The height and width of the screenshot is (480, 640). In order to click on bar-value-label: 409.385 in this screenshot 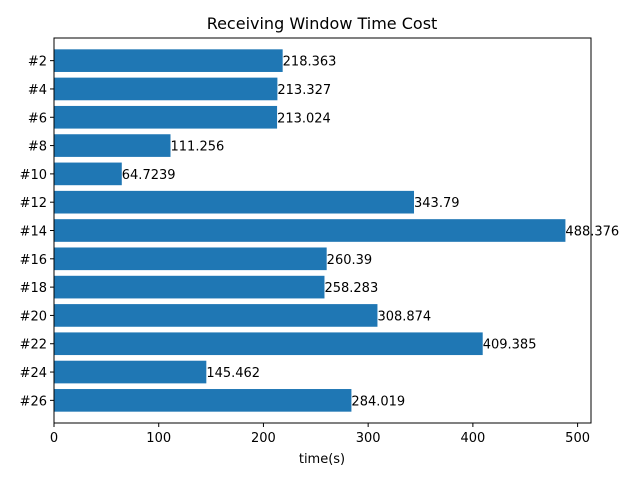, I will do `click(510, 345)`.